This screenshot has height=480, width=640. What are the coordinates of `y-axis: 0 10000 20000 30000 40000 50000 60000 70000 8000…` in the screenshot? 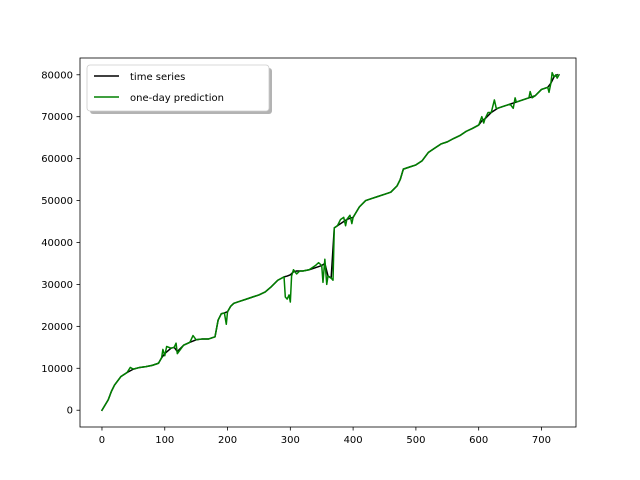 It's located at (60, 243).